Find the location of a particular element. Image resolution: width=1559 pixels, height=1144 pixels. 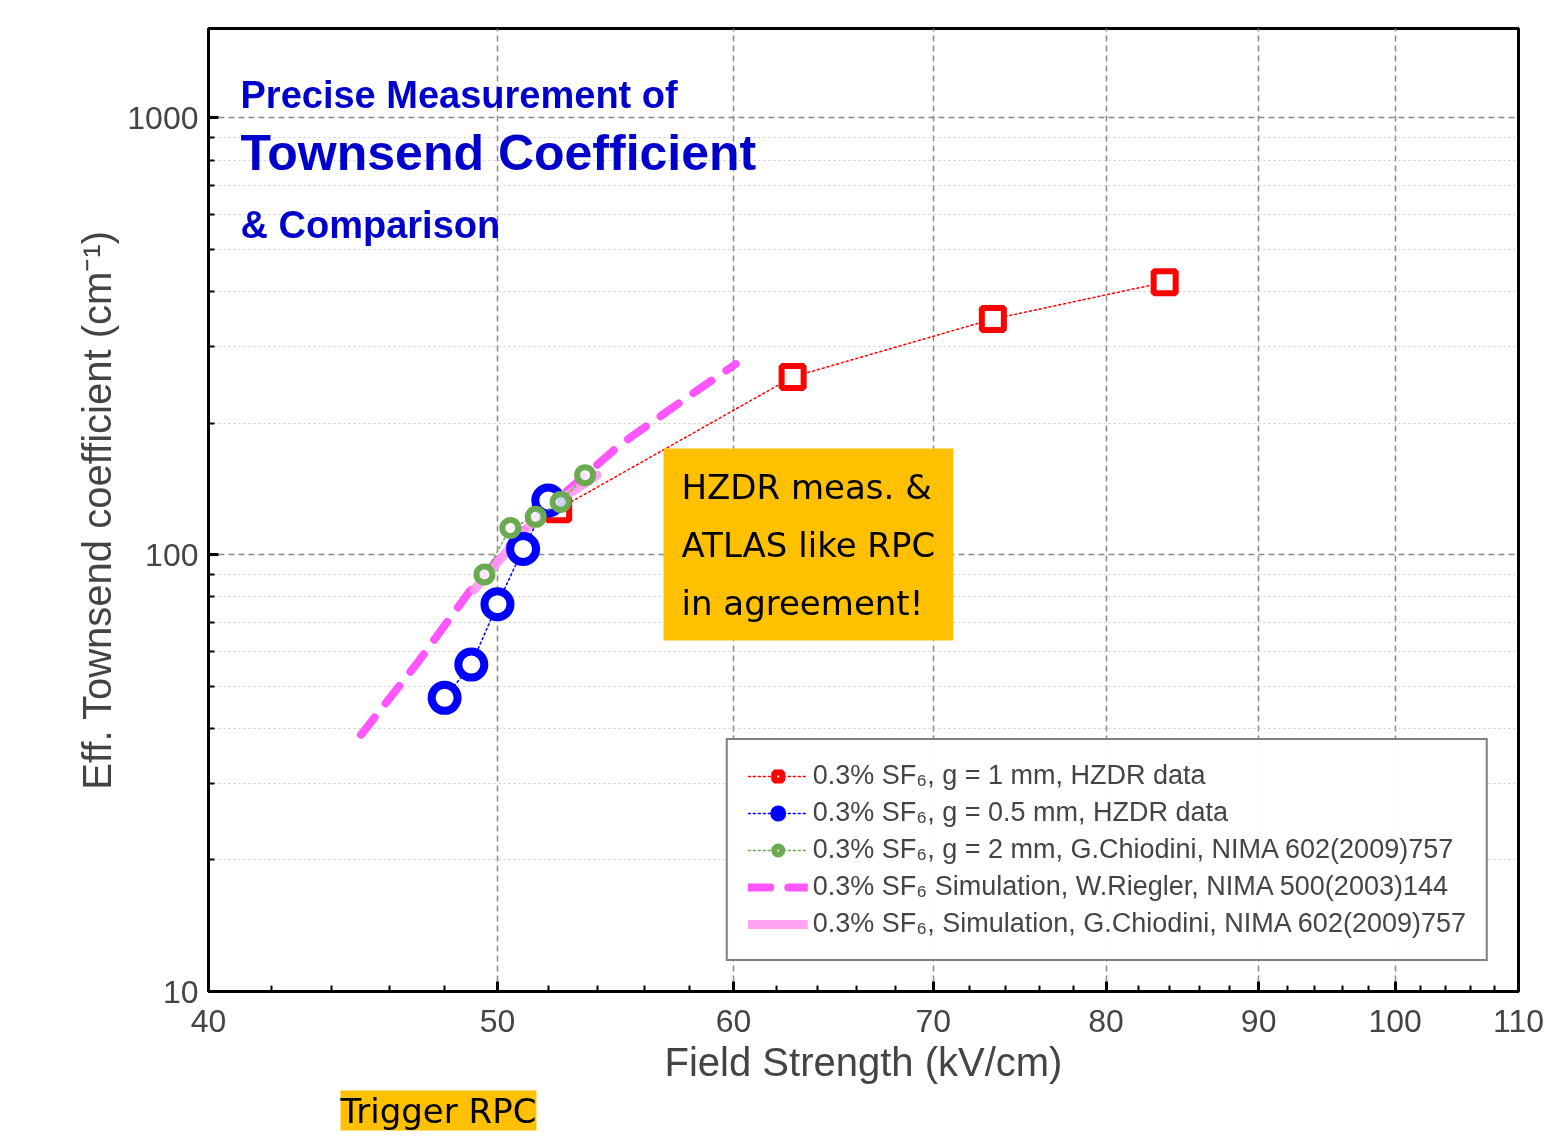

x-tick-label: 70 is located at coordinates (933, 1020).